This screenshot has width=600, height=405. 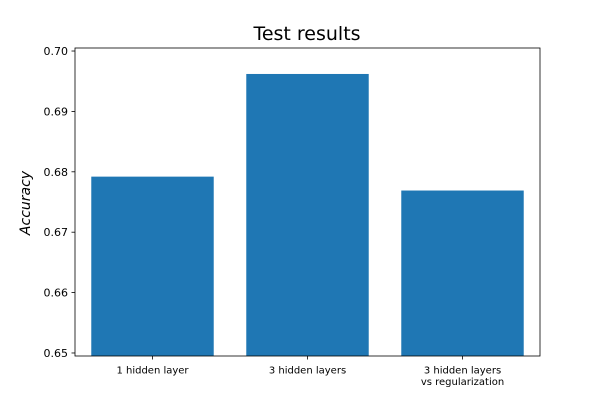 What do you see at coordinates (306, 34) in the screenshot?
I see `chart-title: Test results` at bounding box center [306, 34].